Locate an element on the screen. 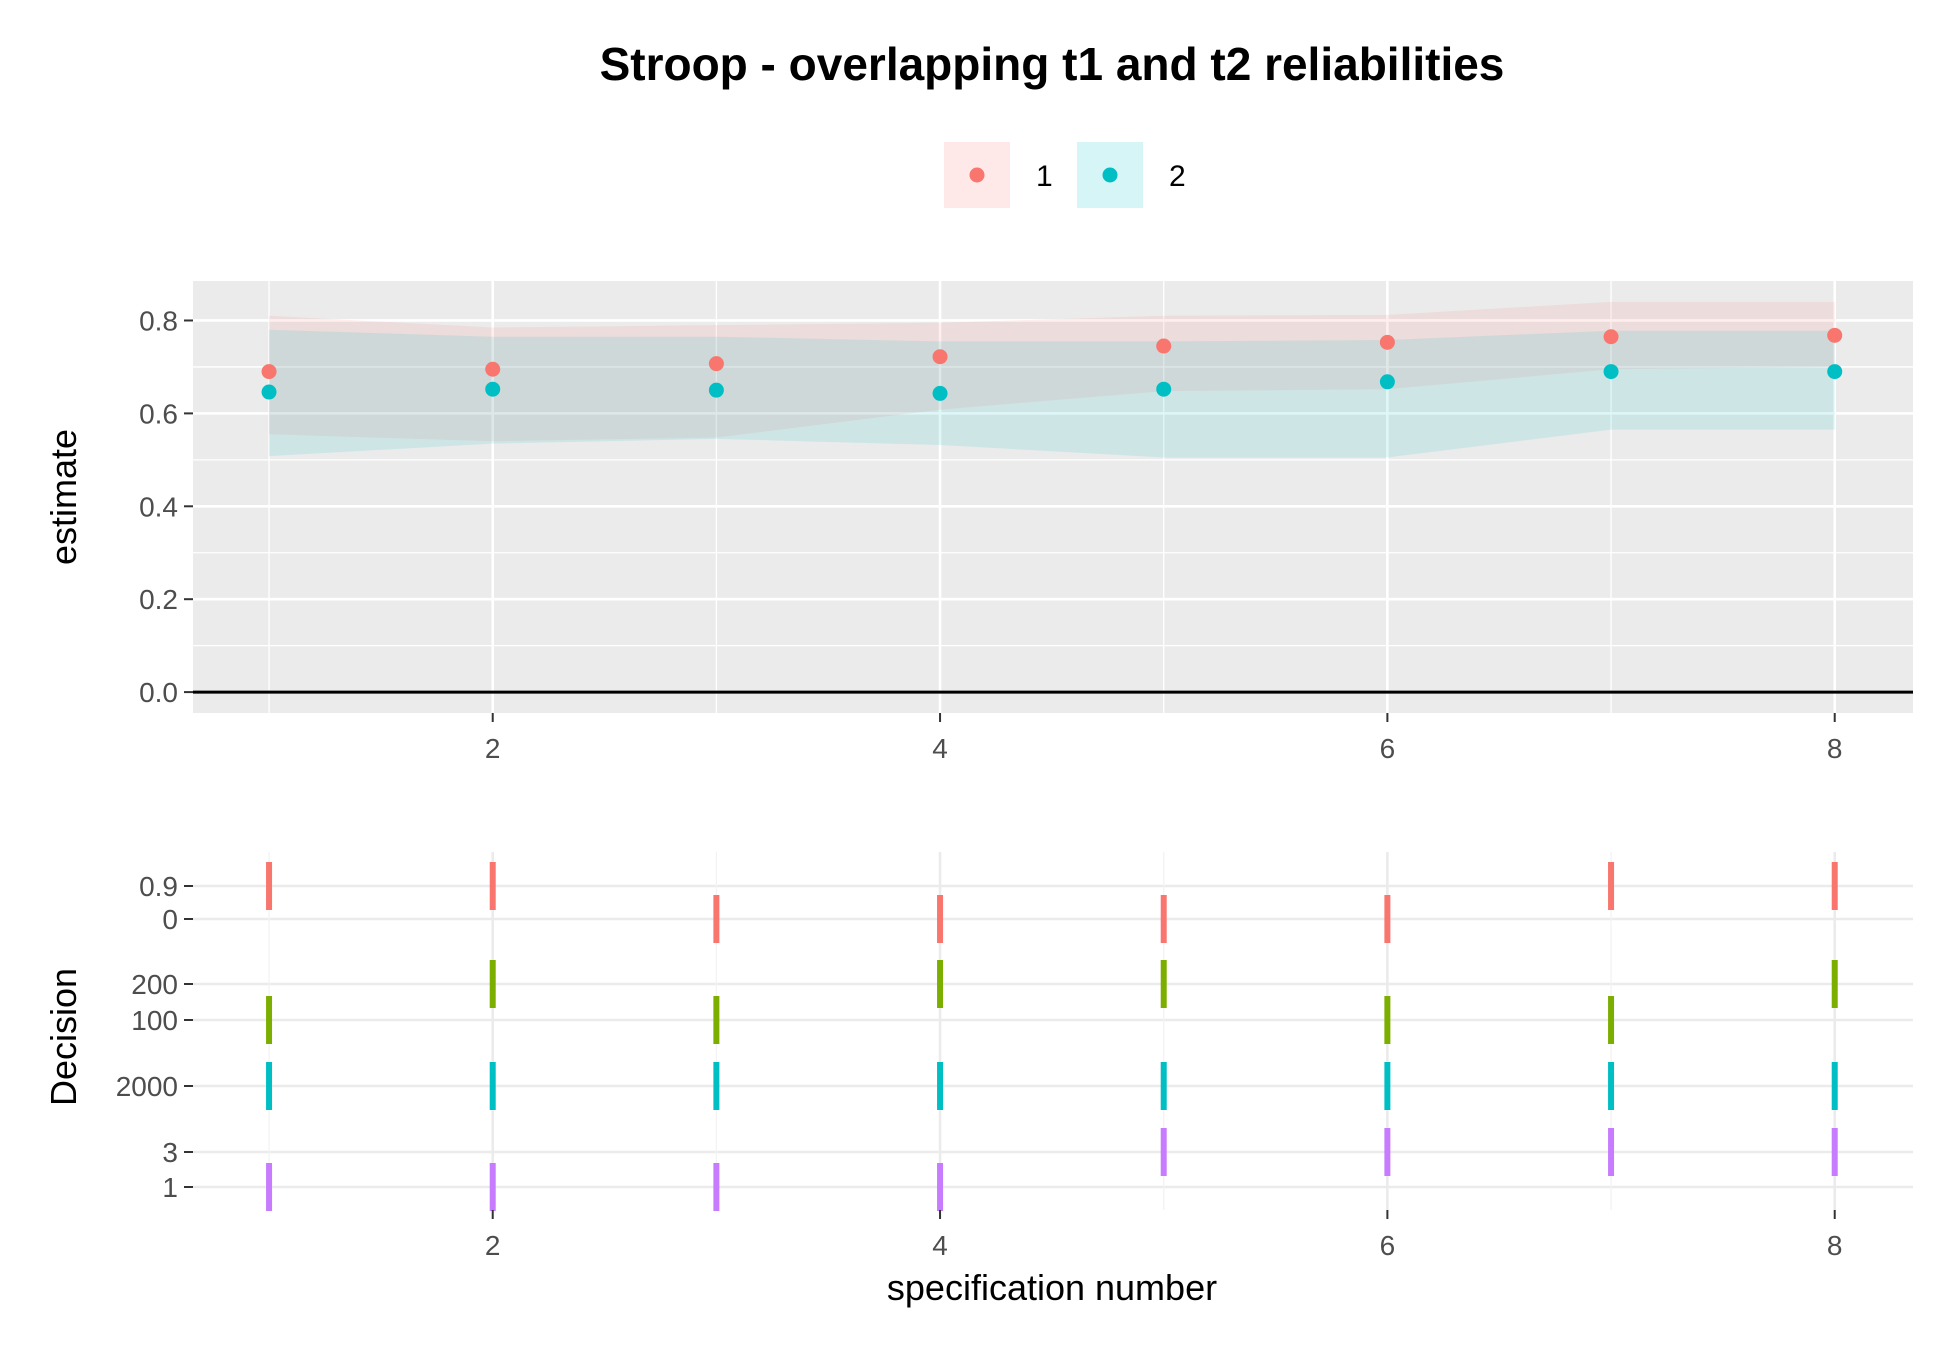 This screenshot has height=1350, width=1950. confidence-ribbons is located at coordinates (1052, 379).